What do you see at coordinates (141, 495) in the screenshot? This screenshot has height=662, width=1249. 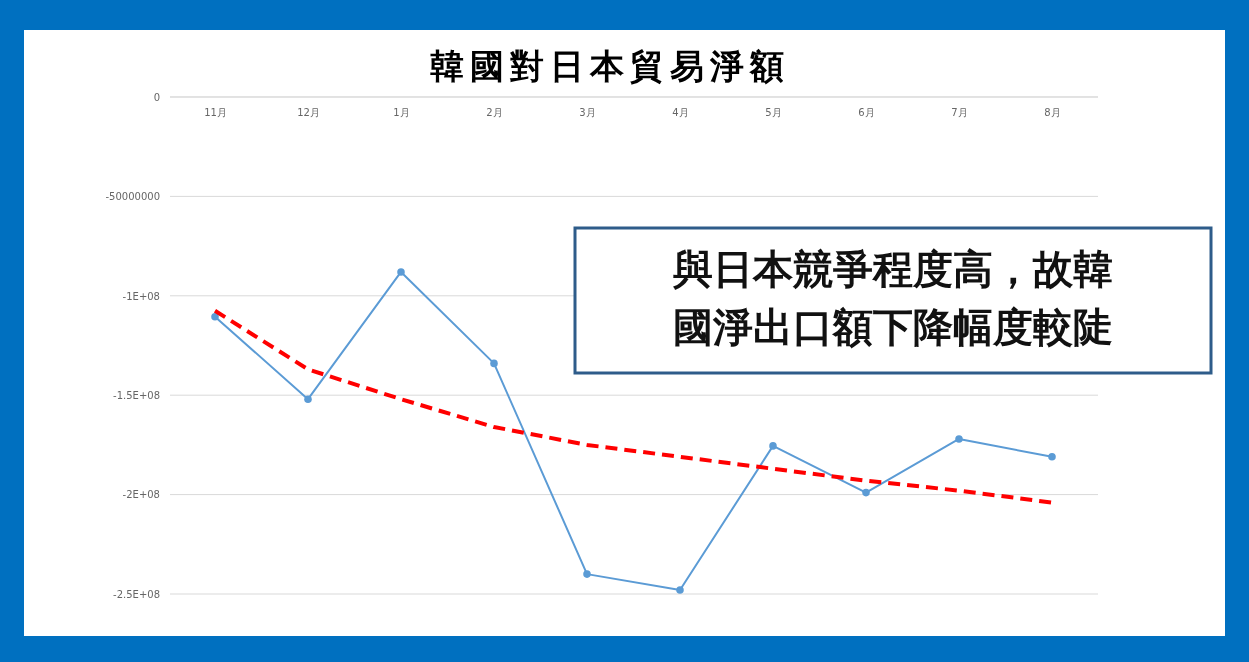 I see `y-tick-label: -2E+08` at bounding box center [141, 495].